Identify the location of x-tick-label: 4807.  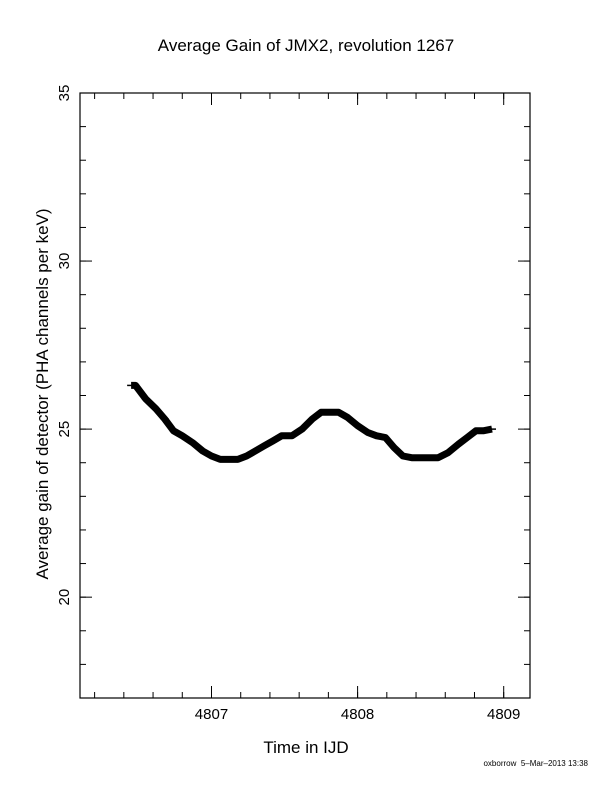
(211, 714).